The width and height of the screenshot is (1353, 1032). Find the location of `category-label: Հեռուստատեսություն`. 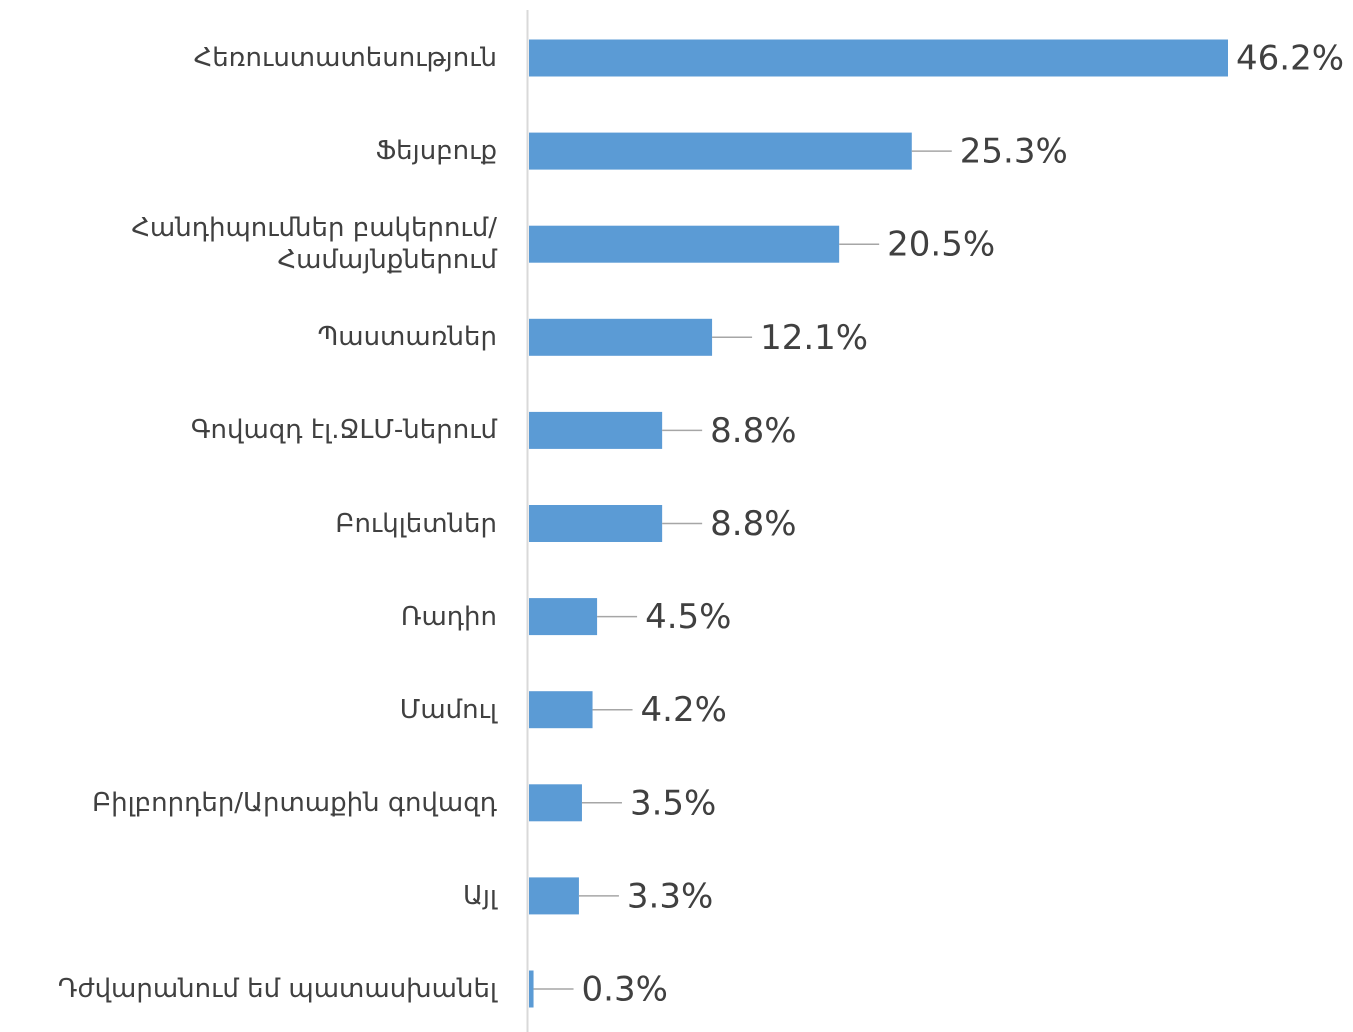

category-label: Հեռուստատեսություն is located at coordinates (345, 58).